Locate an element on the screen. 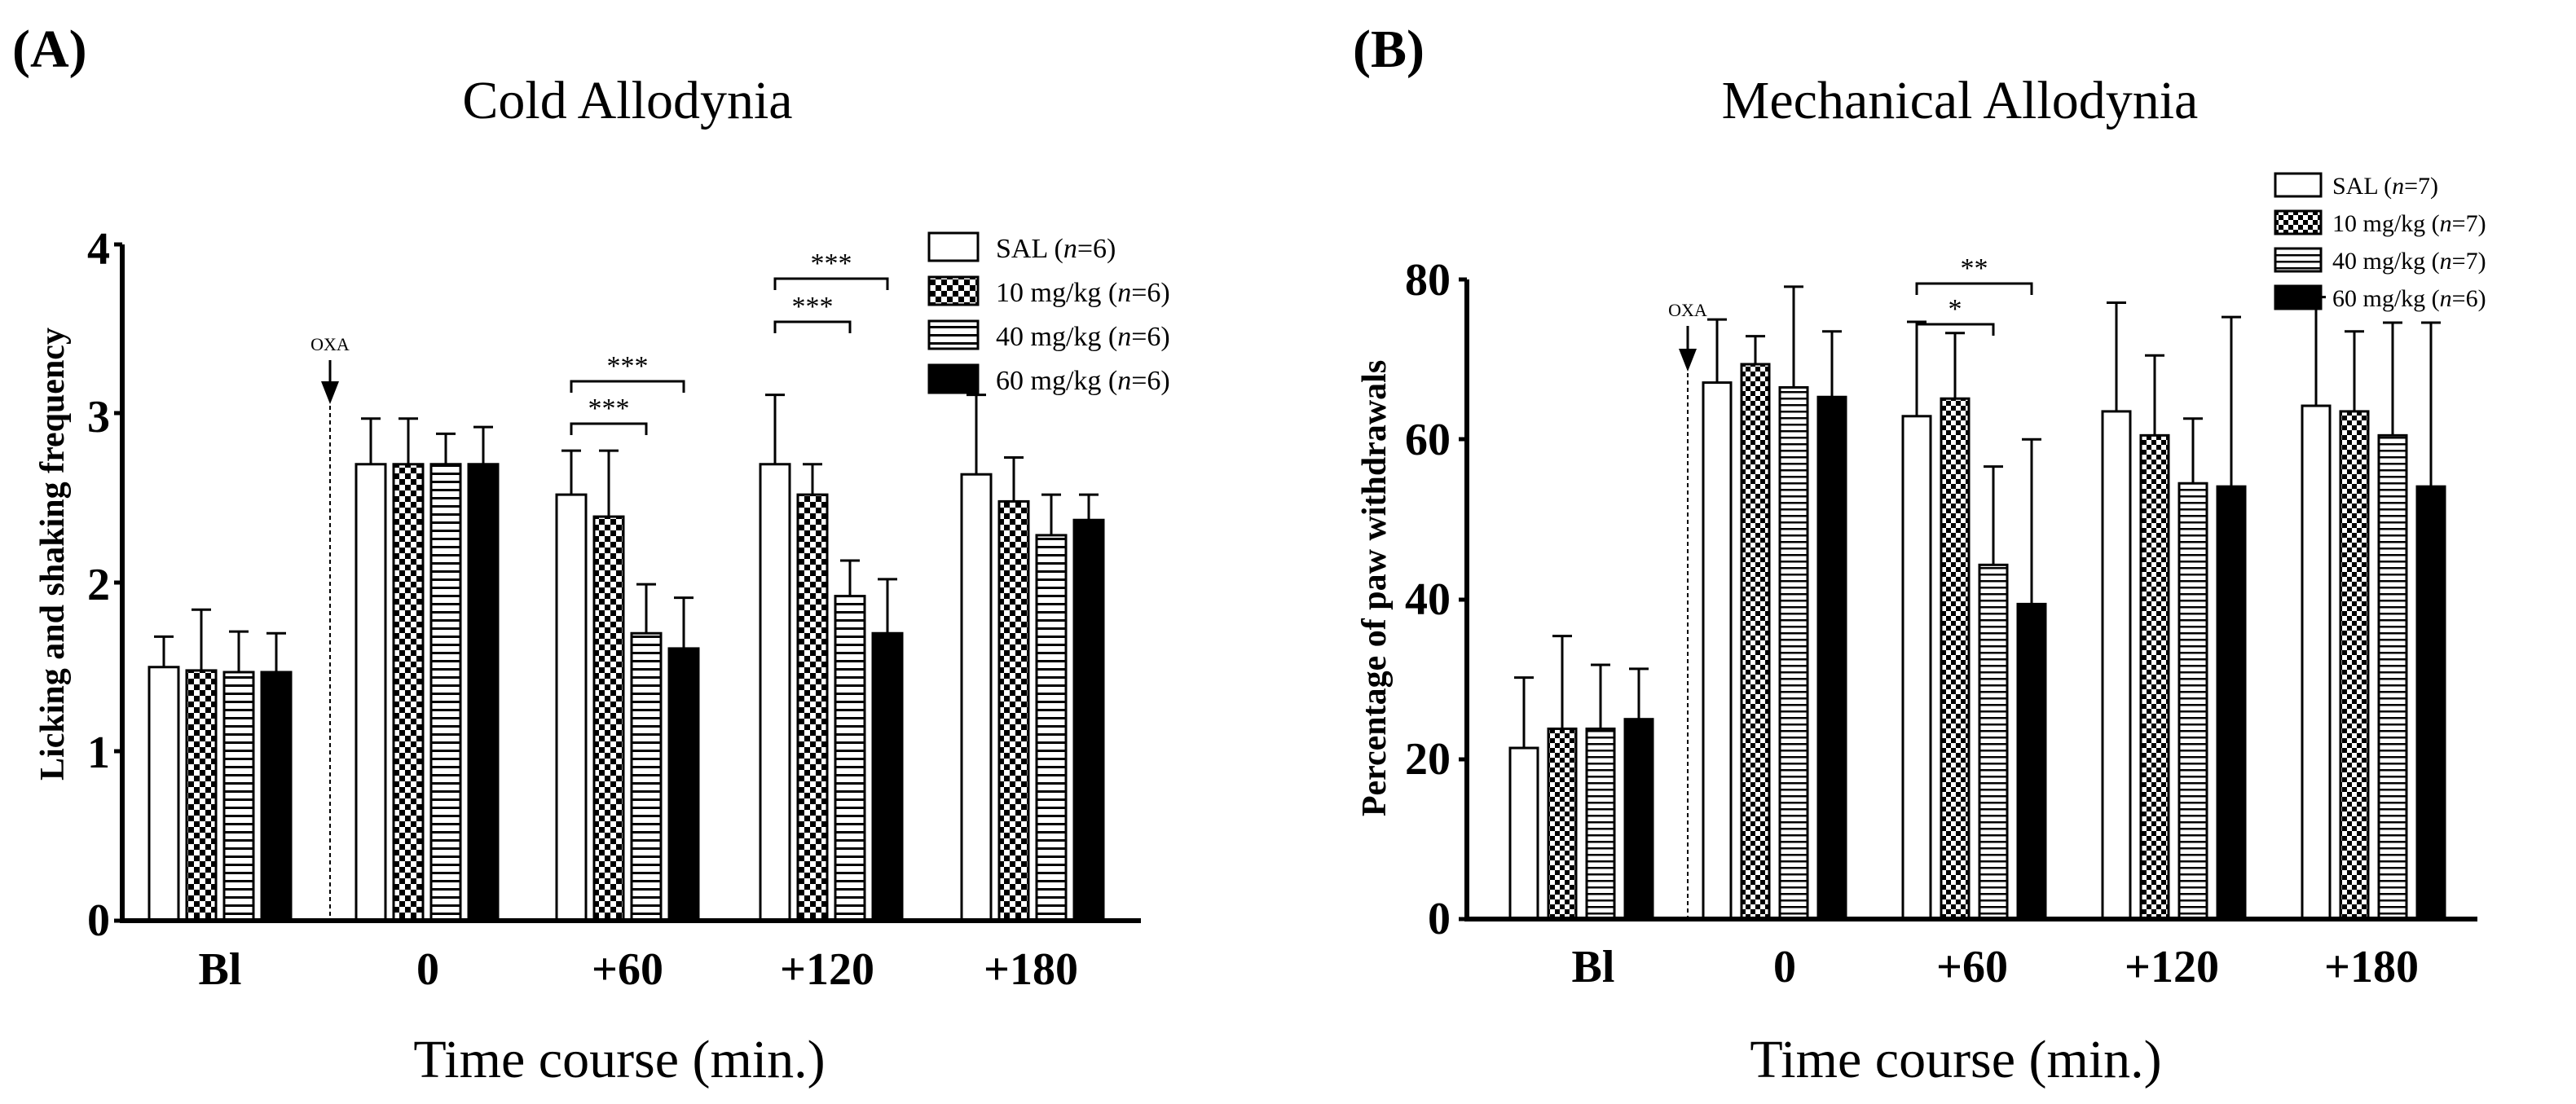  legend-item: SAL (n=6) is located at coordinates (1021, 247).